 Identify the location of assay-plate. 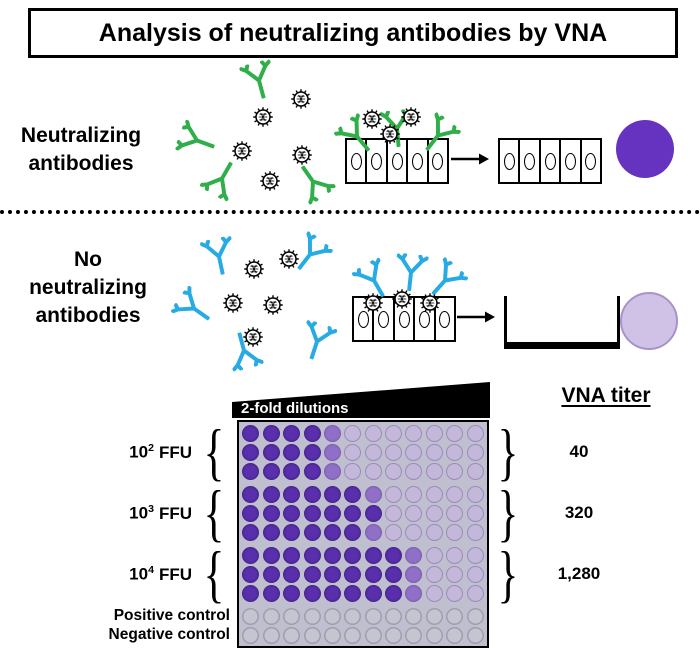
(363, 534).